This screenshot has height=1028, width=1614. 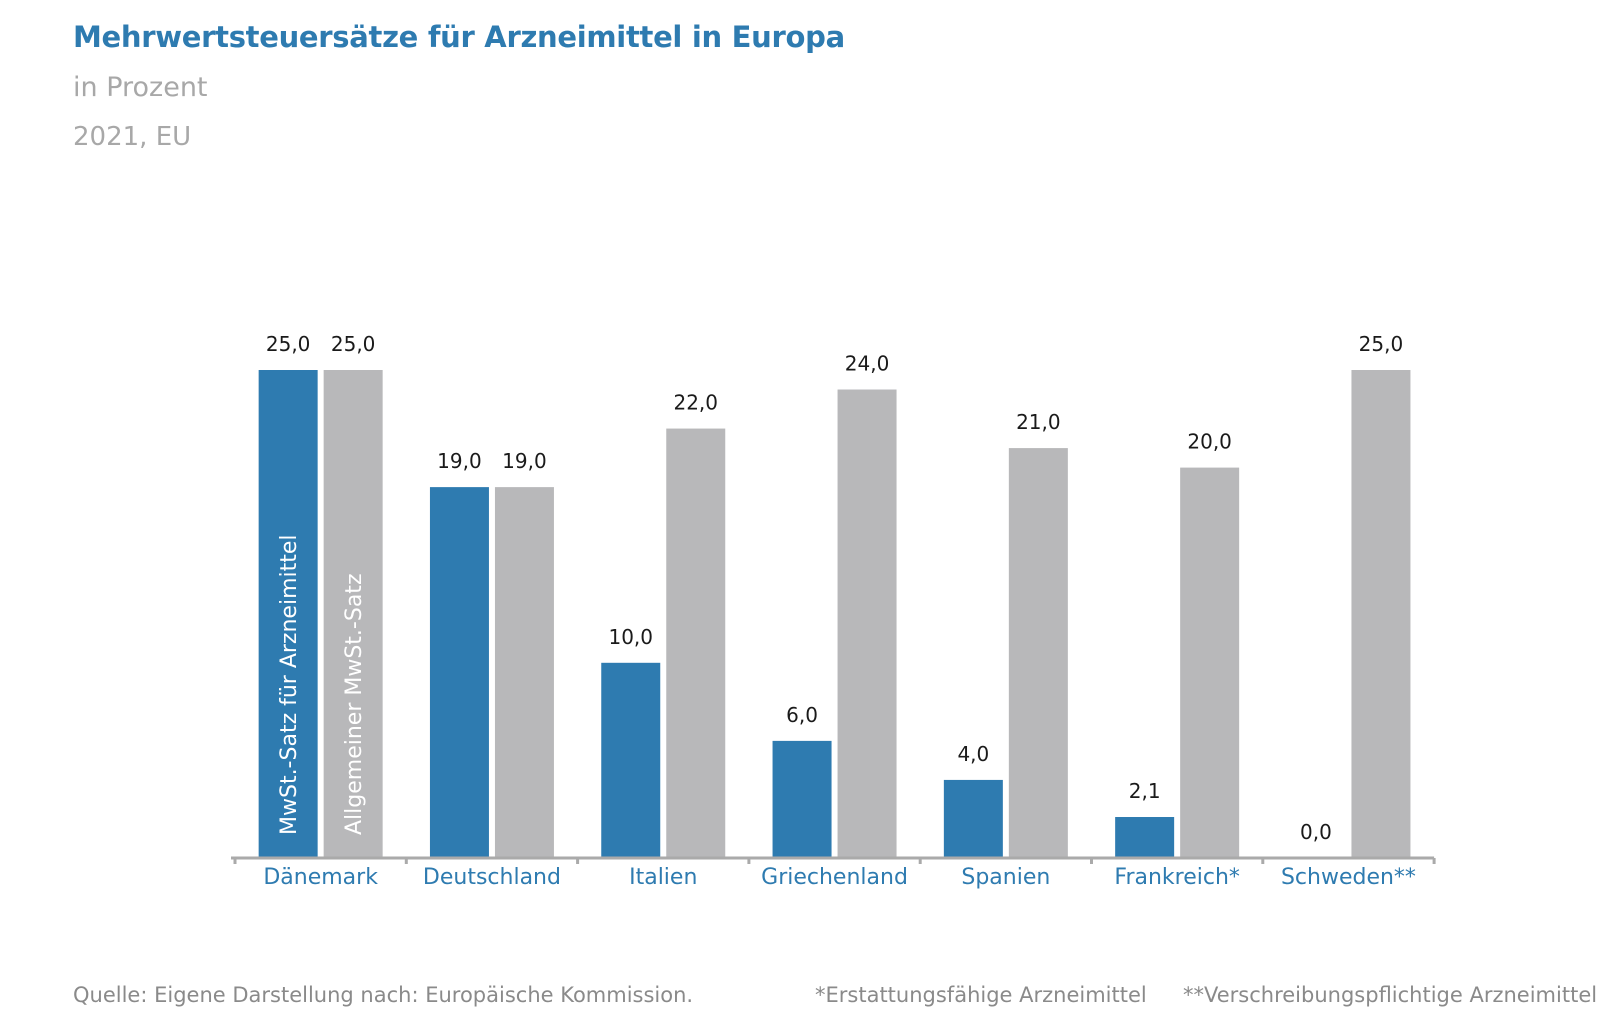 What do you see at coordinates (132, 137) in the screenshot?
I see `chart-year: 2021, EU` at bounding box center [132, 137].